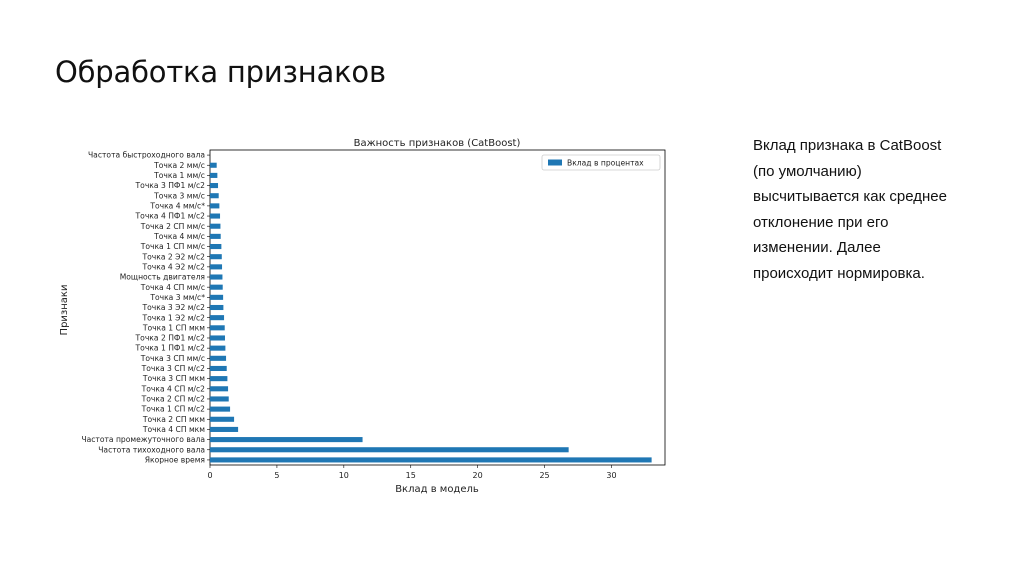 The height and width of the screenshot is (574, 1024). I want to click on description-line: (по умолчанию), so click(807, 171).